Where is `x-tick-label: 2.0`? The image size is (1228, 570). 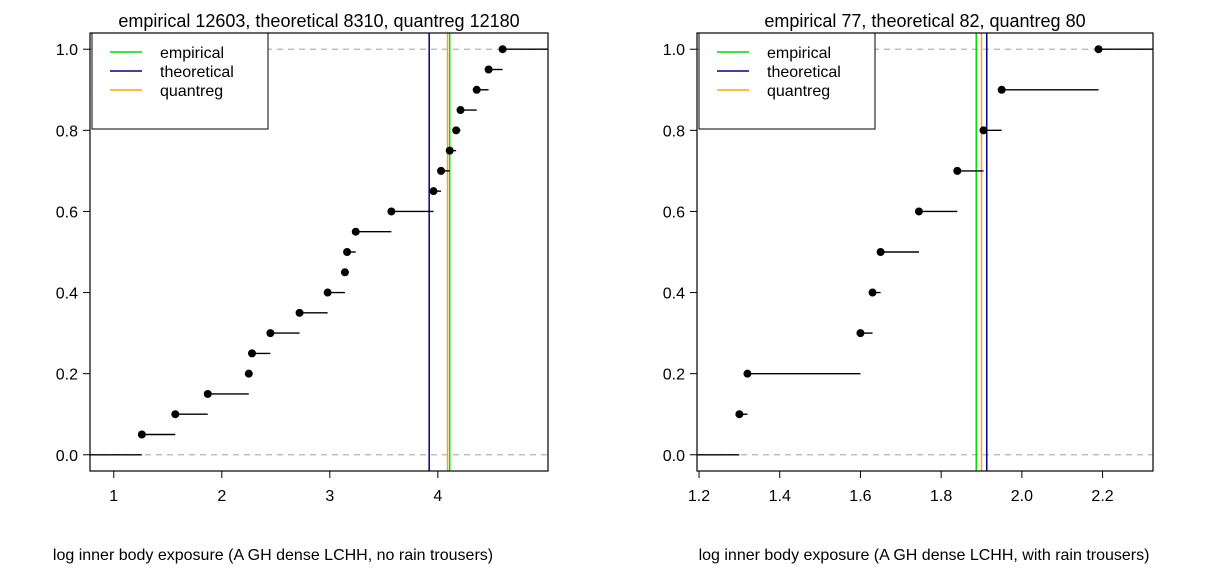
x-tick-label: 2.0 is located at coordinates (1022, 496).